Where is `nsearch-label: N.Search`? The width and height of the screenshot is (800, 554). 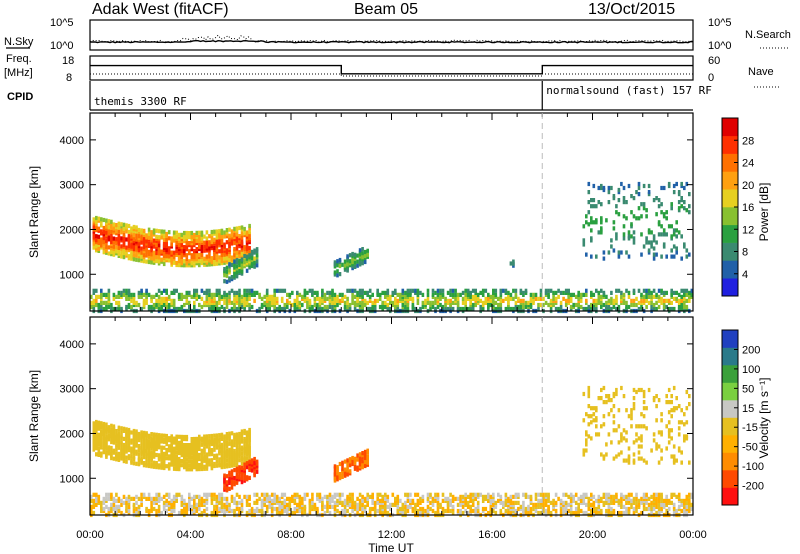
nsearch-label: N.Search is located at coordinates (768, 35).